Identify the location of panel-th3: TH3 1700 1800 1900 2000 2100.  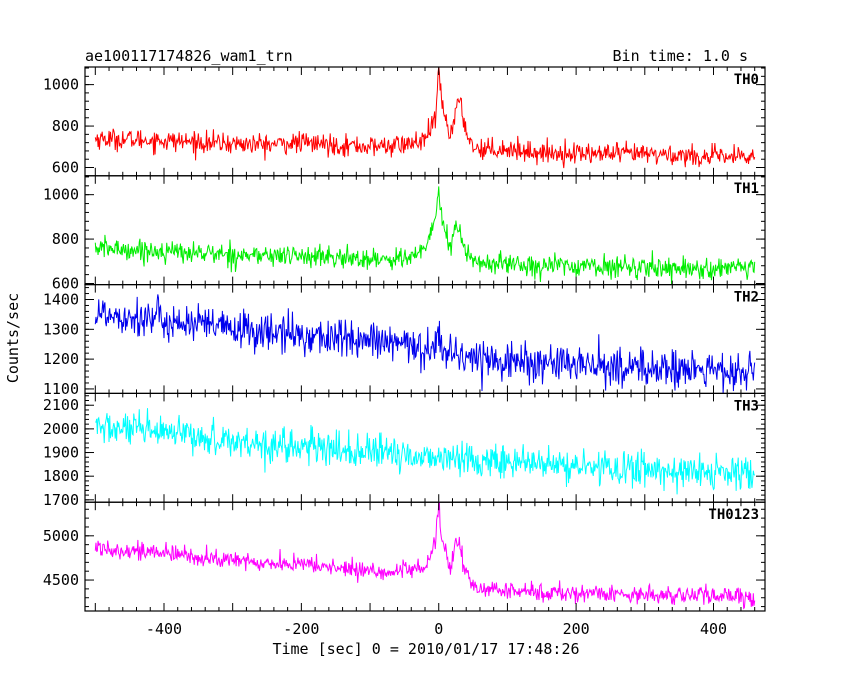
(404, 450).